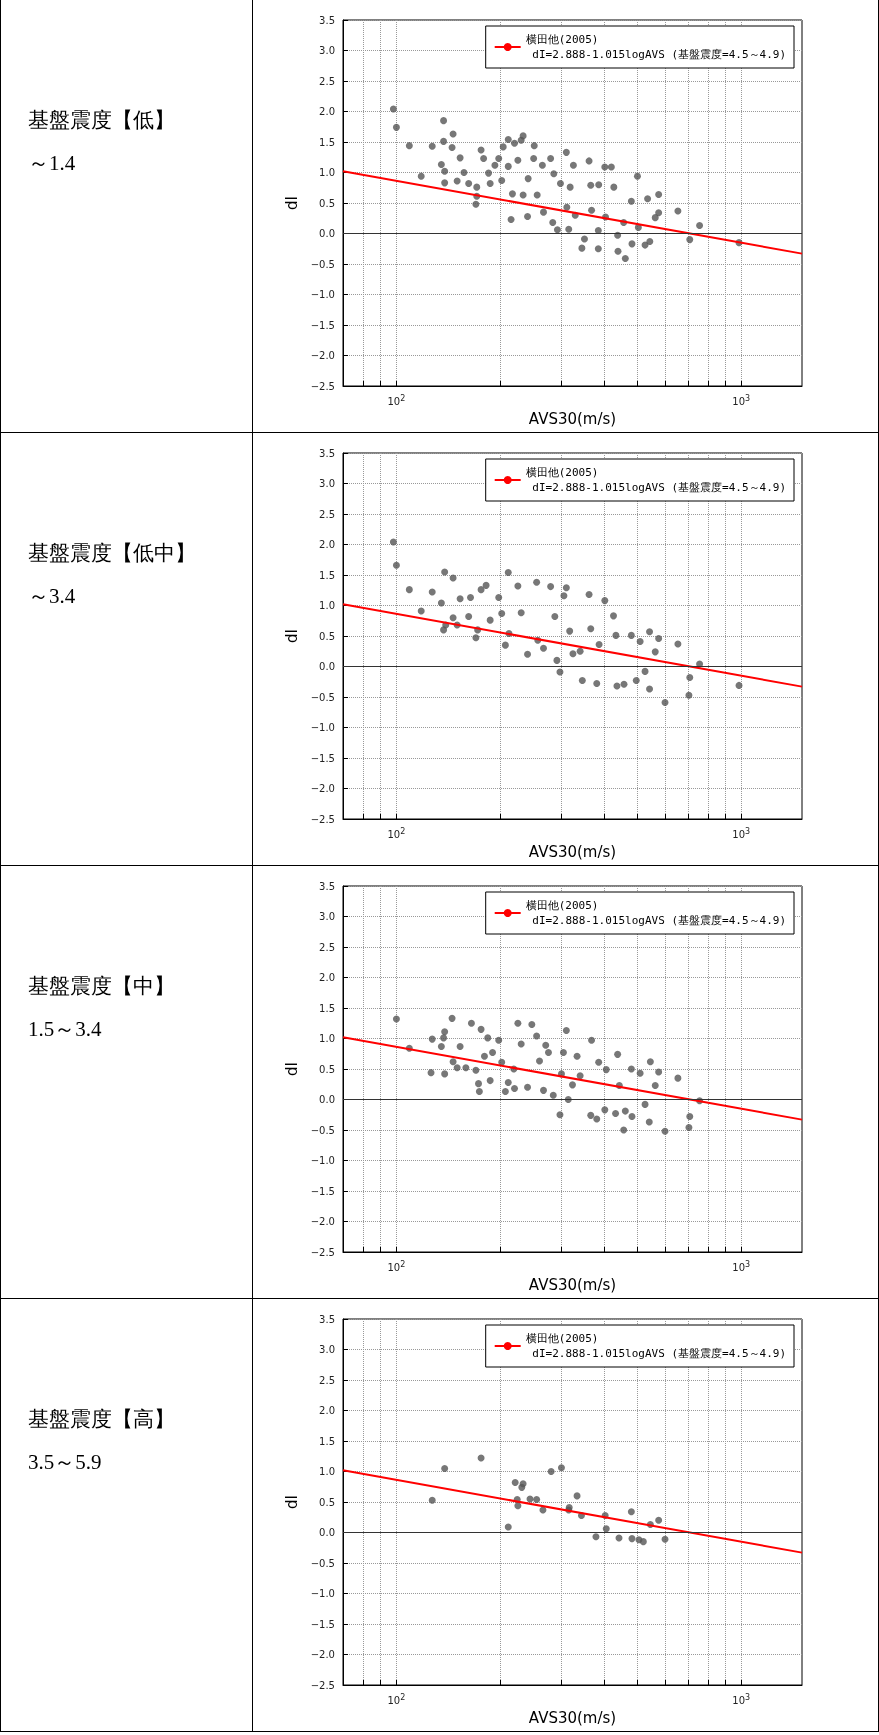 The height and width of the screenshot is (1735, 879). What do you see at coordinates (52, 595) in the screenshot?
I see `text: ～3.4` at bounding box center [52, 595].